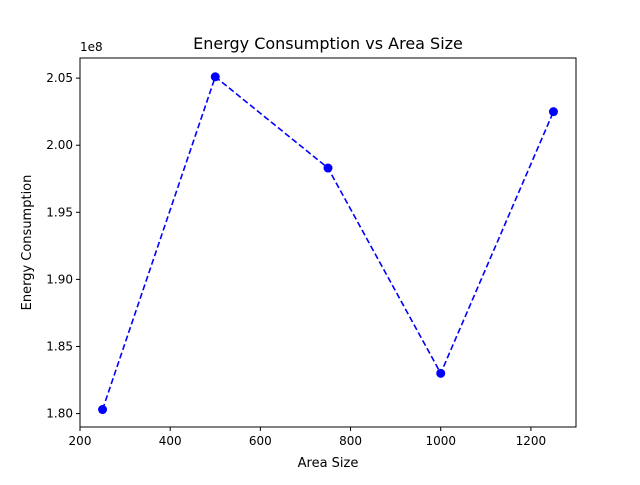 The height and width of the screenshot is (485, 640). Describe the element at coordinates (440, 441) in the screenshot. I see `x-tick-label: 1000` at that location.